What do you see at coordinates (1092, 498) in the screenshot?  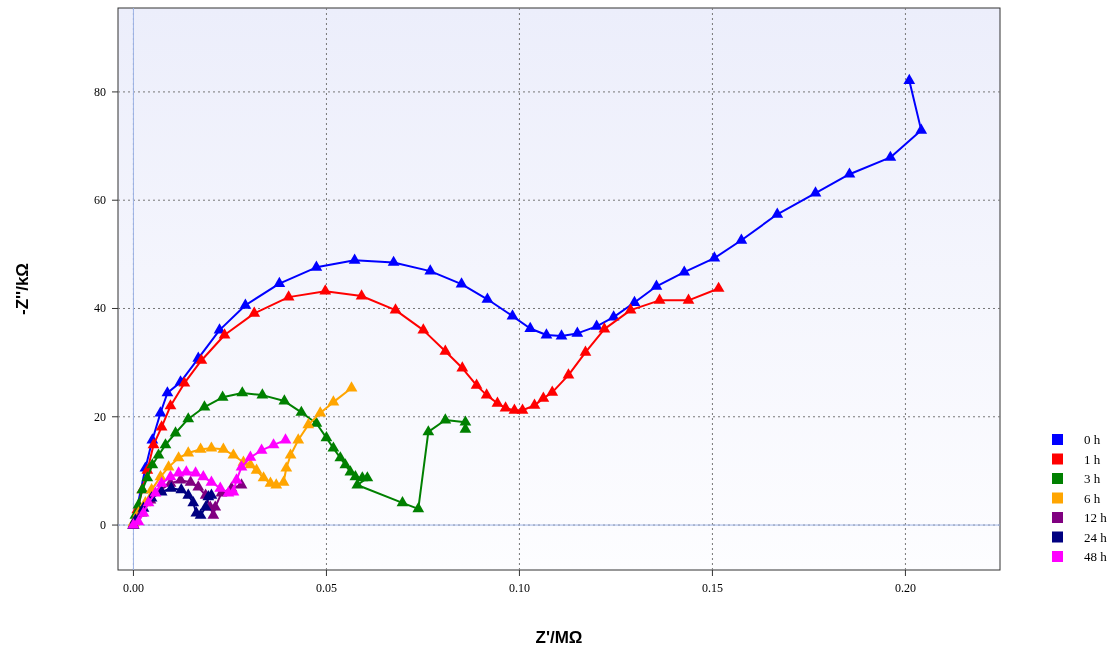 I see `legend-label: 6 h` at bounding box center [1092, 498].